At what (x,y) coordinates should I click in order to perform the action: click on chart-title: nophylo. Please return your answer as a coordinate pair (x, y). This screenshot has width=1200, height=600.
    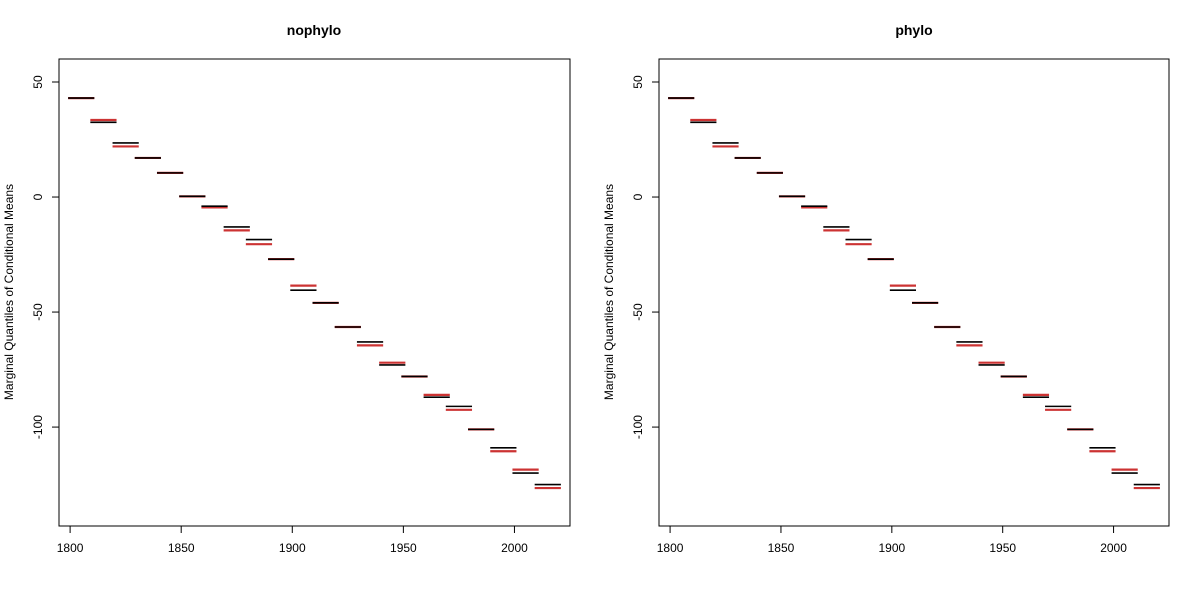
    Looking at the image, I should click on (314, 30).